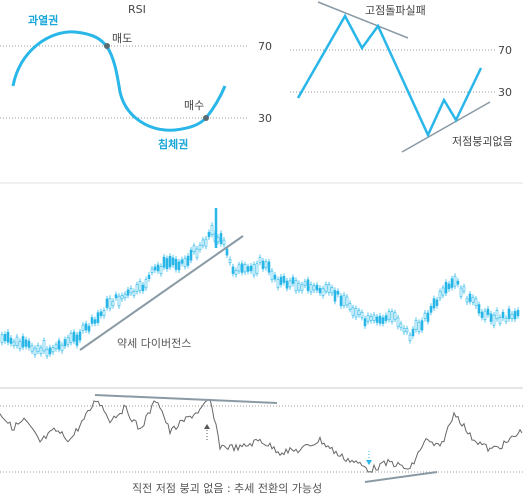 Image resolution: width=523 pixels, height=498 pixels. What do you see at coordinates (206, 118) in the screenshot?
I see `buy-point` at bounding box center [206, 118].